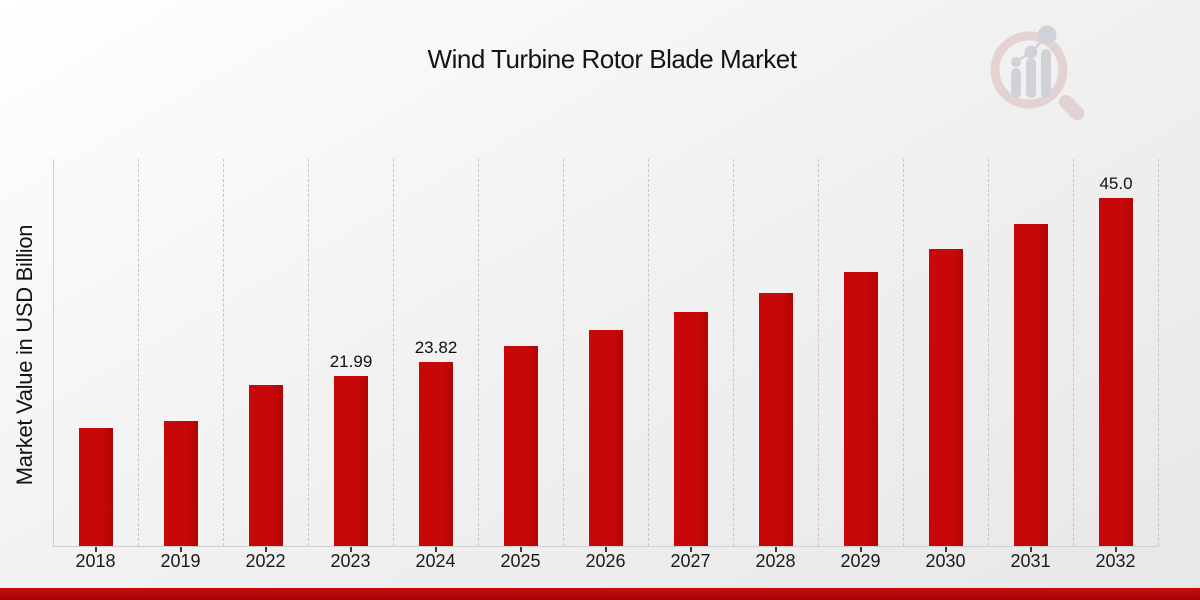  I want to click on x-tick-label: 2022, so click(265, 561).